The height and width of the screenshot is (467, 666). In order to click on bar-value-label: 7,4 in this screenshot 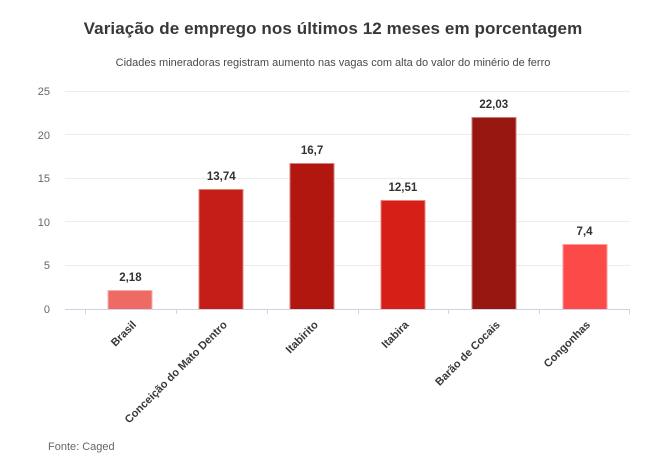, I will do `click(584, 232)`.